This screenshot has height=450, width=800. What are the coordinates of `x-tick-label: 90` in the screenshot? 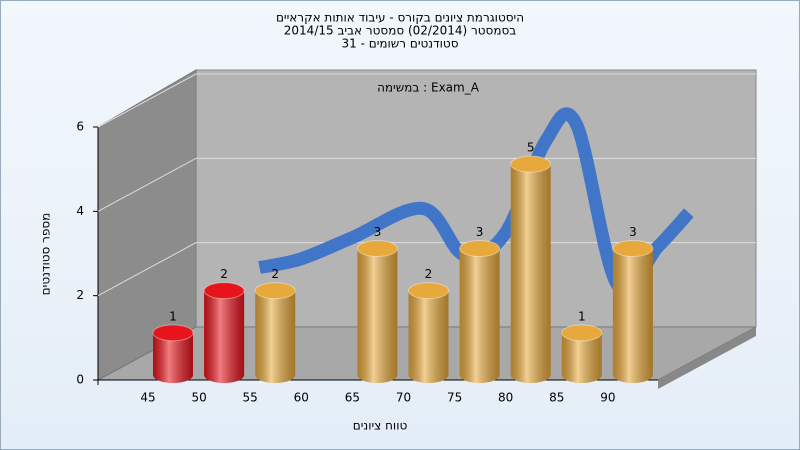 It's located at (607, 398).